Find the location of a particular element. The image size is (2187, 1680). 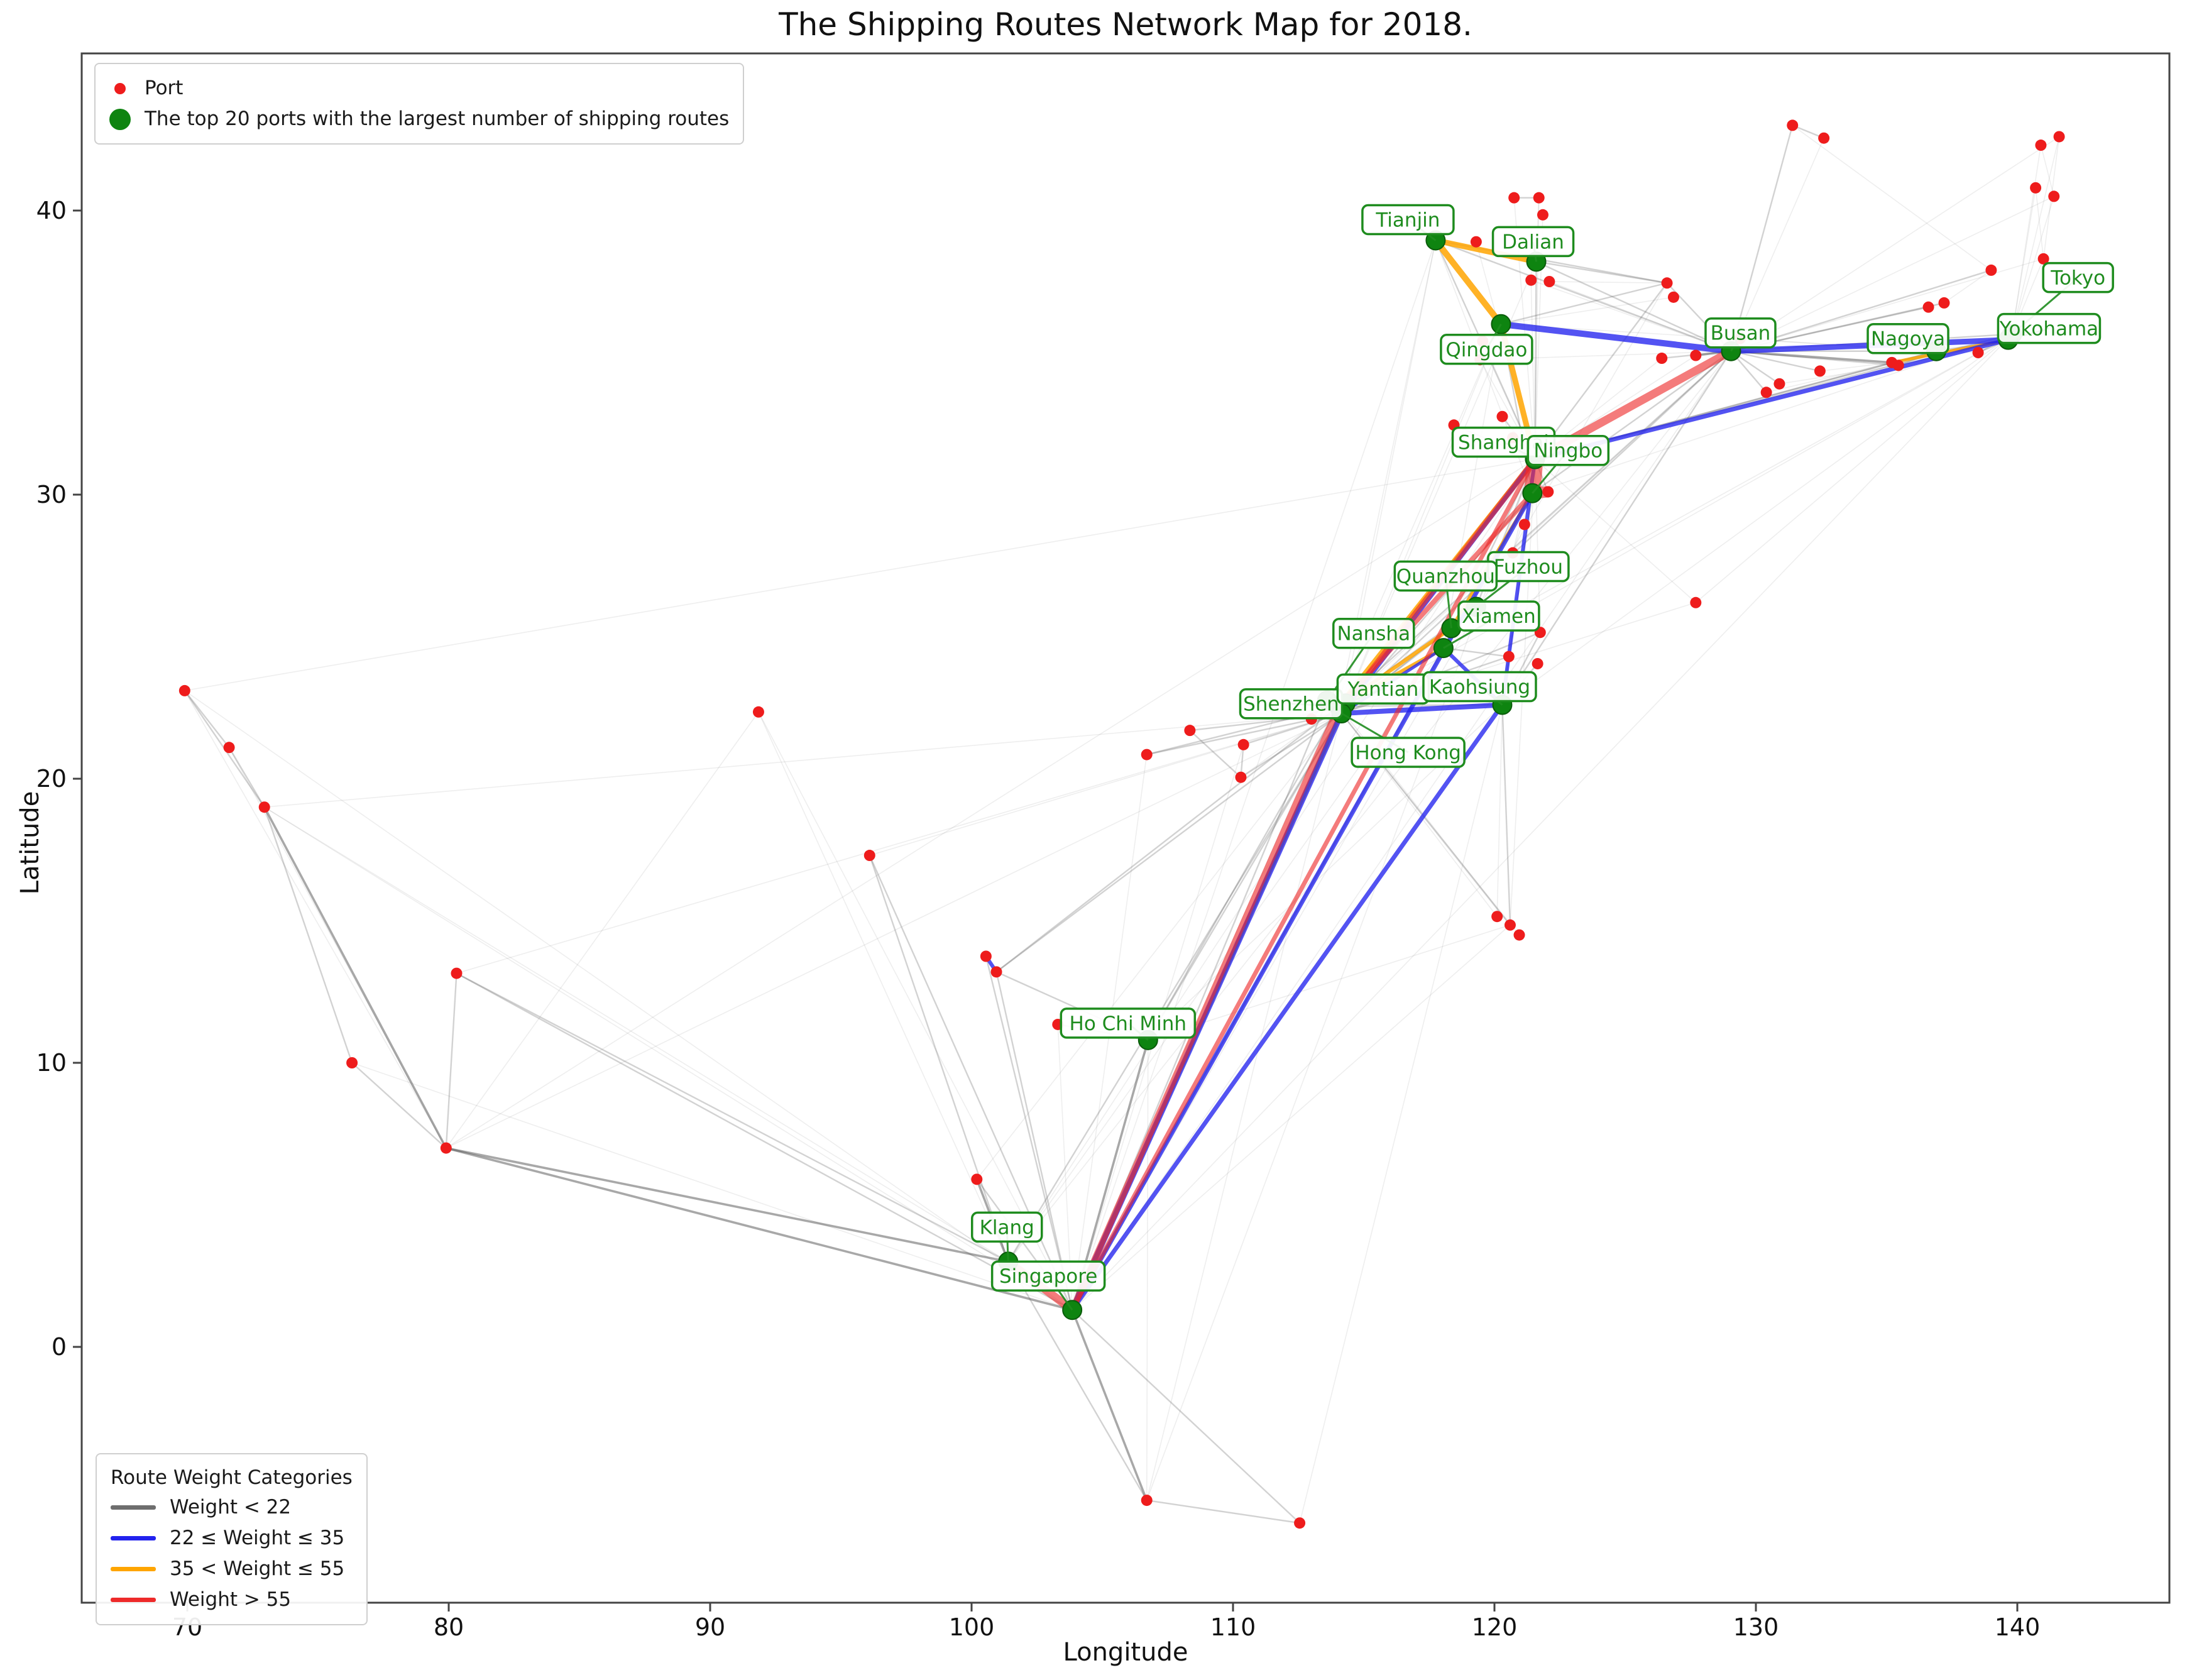

legend-row-port: Port is located at coordinates (419, 88).